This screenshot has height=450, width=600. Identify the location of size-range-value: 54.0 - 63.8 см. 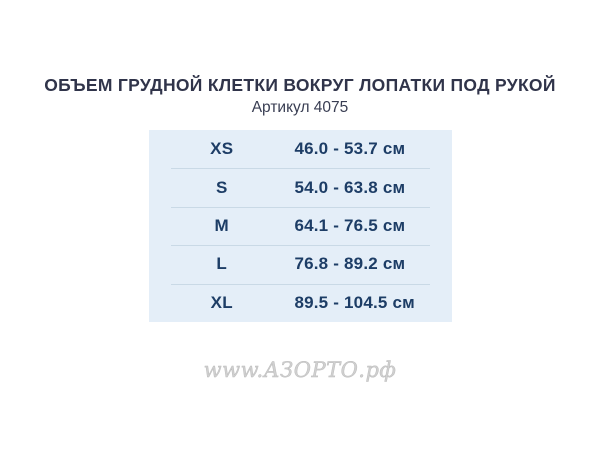
(350, 187).